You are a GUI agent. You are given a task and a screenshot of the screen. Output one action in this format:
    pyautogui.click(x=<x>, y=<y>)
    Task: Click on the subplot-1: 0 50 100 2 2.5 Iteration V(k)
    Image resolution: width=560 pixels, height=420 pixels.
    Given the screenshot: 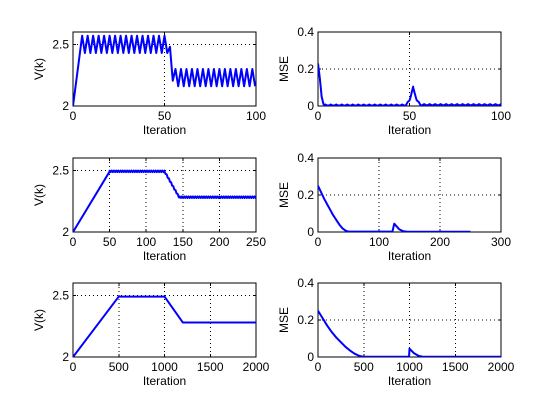 What is the action you would take?
    pyautogui.click(x=149, y=84)
    